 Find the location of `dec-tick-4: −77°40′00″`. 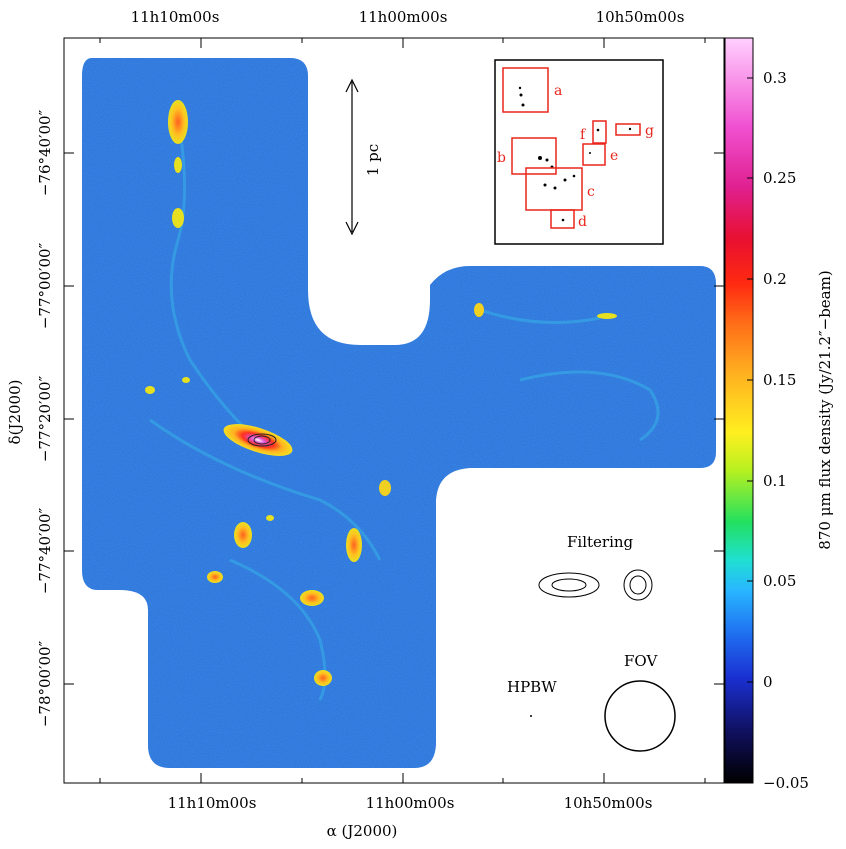

dec-tick-4: −77°40′00″ is located at coordinates (45, 550).